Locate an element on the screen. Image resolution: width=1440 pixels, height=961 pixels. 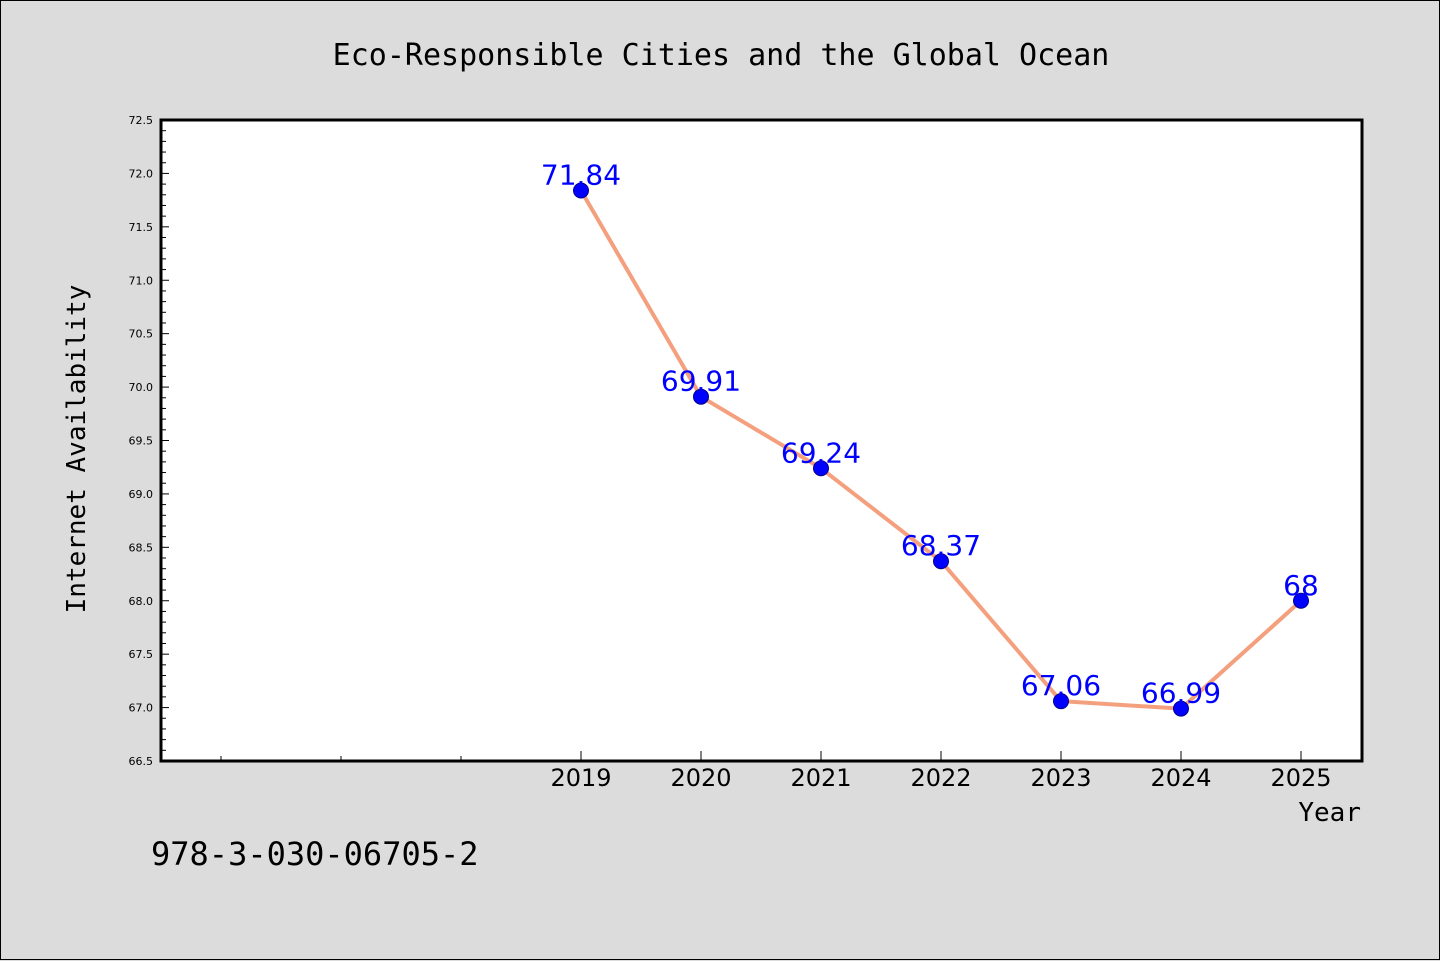
data-label: 66.99 is located at coordinates (1181, 693).